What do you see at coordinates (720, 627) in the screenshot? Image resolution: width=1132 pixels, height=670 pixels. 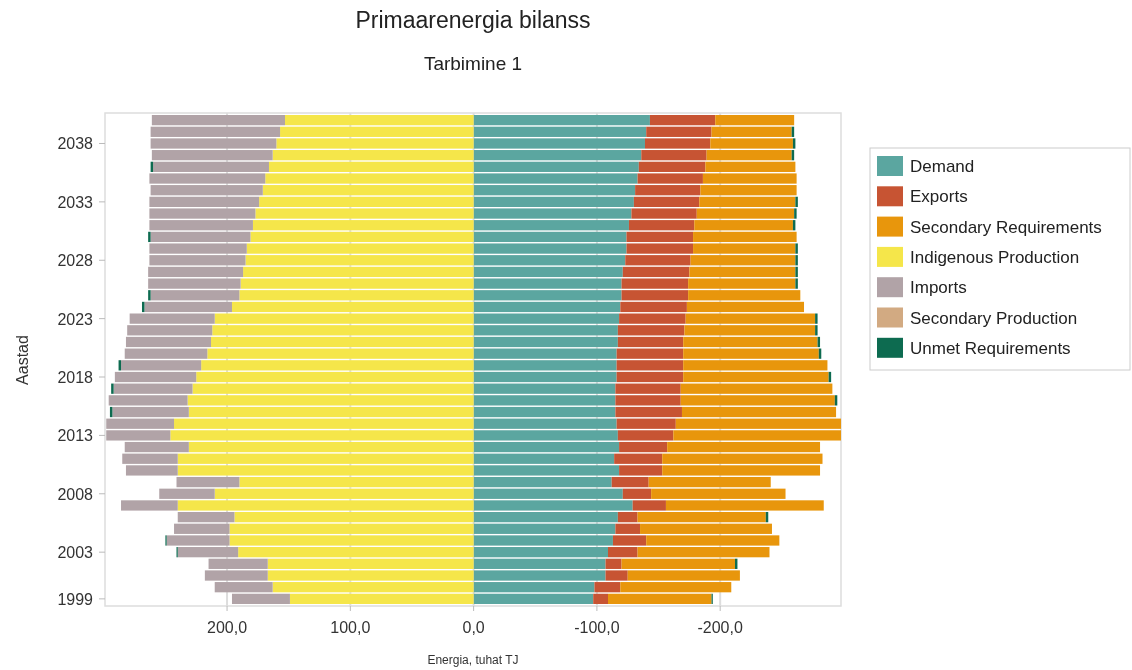 I see `x-tick-label: -200,0` at bounding box center [720, 627].